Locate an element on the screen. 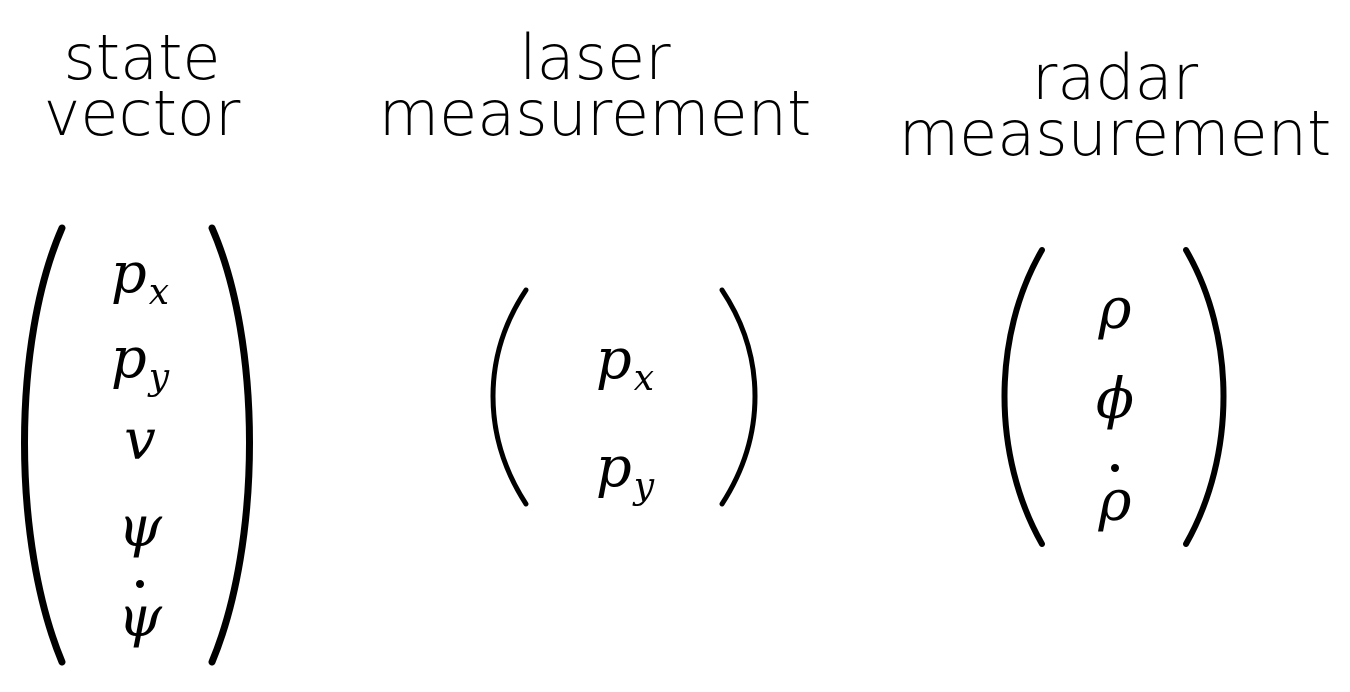 Image resolution: width=1350 pixels, height=692 pixels. laser-entry: px is located at coordinates (625, 369).